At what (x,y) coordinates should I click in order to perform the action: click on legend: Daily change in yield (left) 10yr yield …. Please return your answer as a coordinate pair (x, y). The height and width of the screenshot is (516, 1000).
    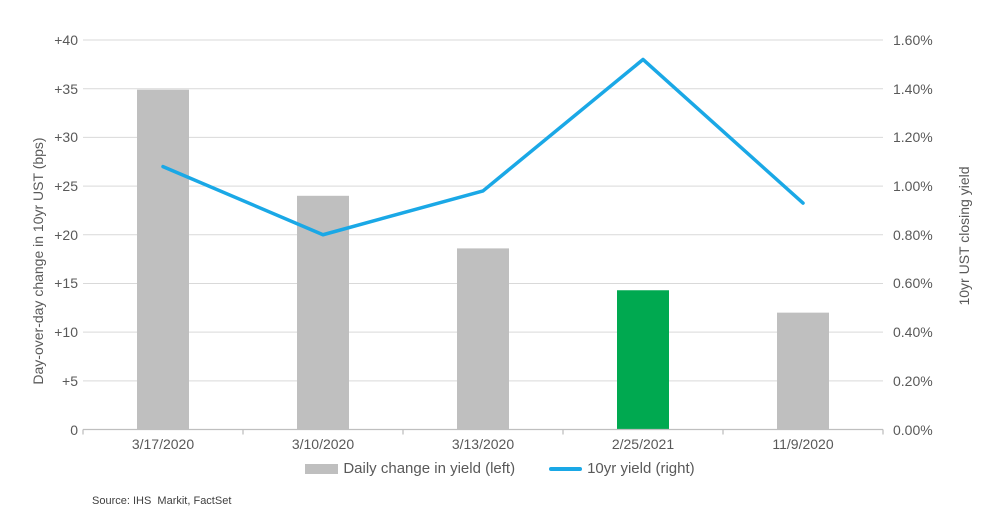
    Looking at the image, I should click on (500, 468).